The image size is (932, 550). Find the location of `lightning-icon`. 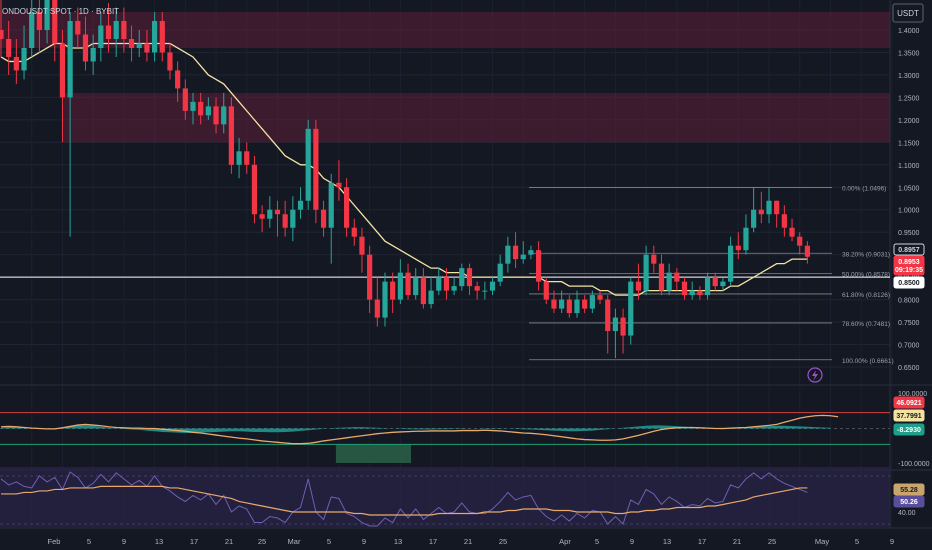

lightning-icon is located at coordinates (815, 375).